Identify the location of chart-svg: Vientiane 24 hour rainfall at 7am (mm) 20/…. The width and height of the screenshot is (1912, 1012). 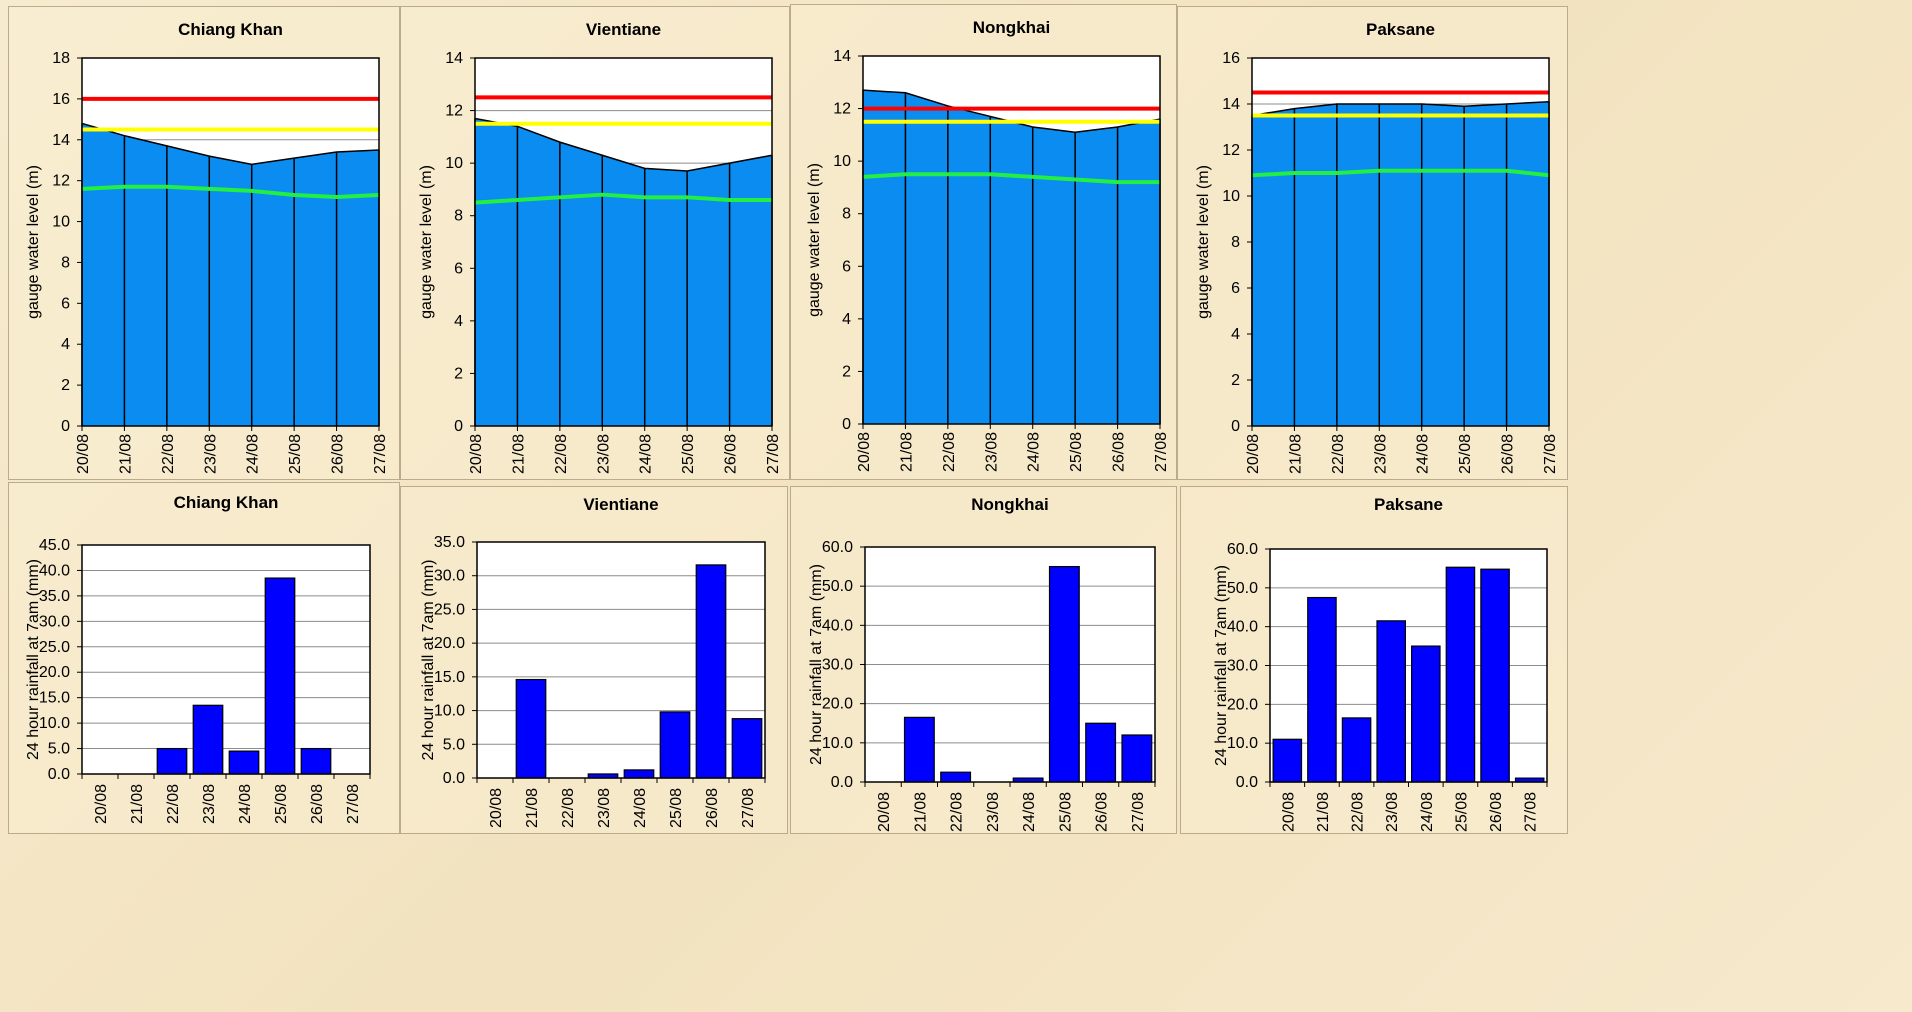
(593, 661).